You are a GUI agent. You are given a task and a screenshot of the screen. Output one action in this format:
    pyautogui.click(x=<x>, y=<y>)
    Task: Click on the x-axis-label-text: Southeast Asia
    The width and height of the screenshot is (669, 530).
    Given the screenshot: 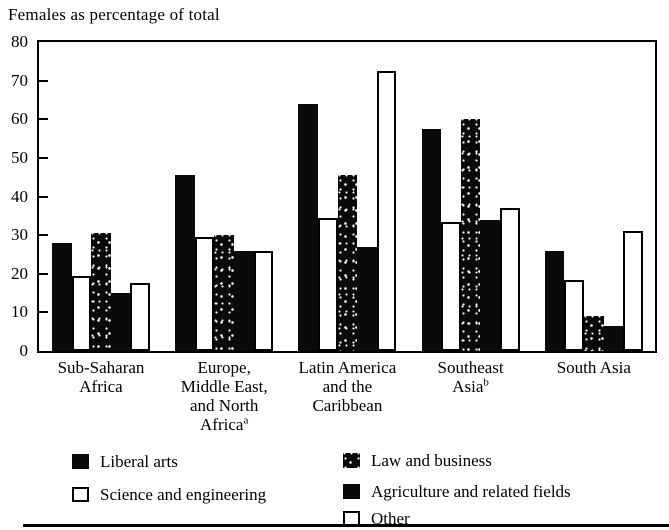 What is the action you would take?
    pyautogui.click(x=470, y=377)
    